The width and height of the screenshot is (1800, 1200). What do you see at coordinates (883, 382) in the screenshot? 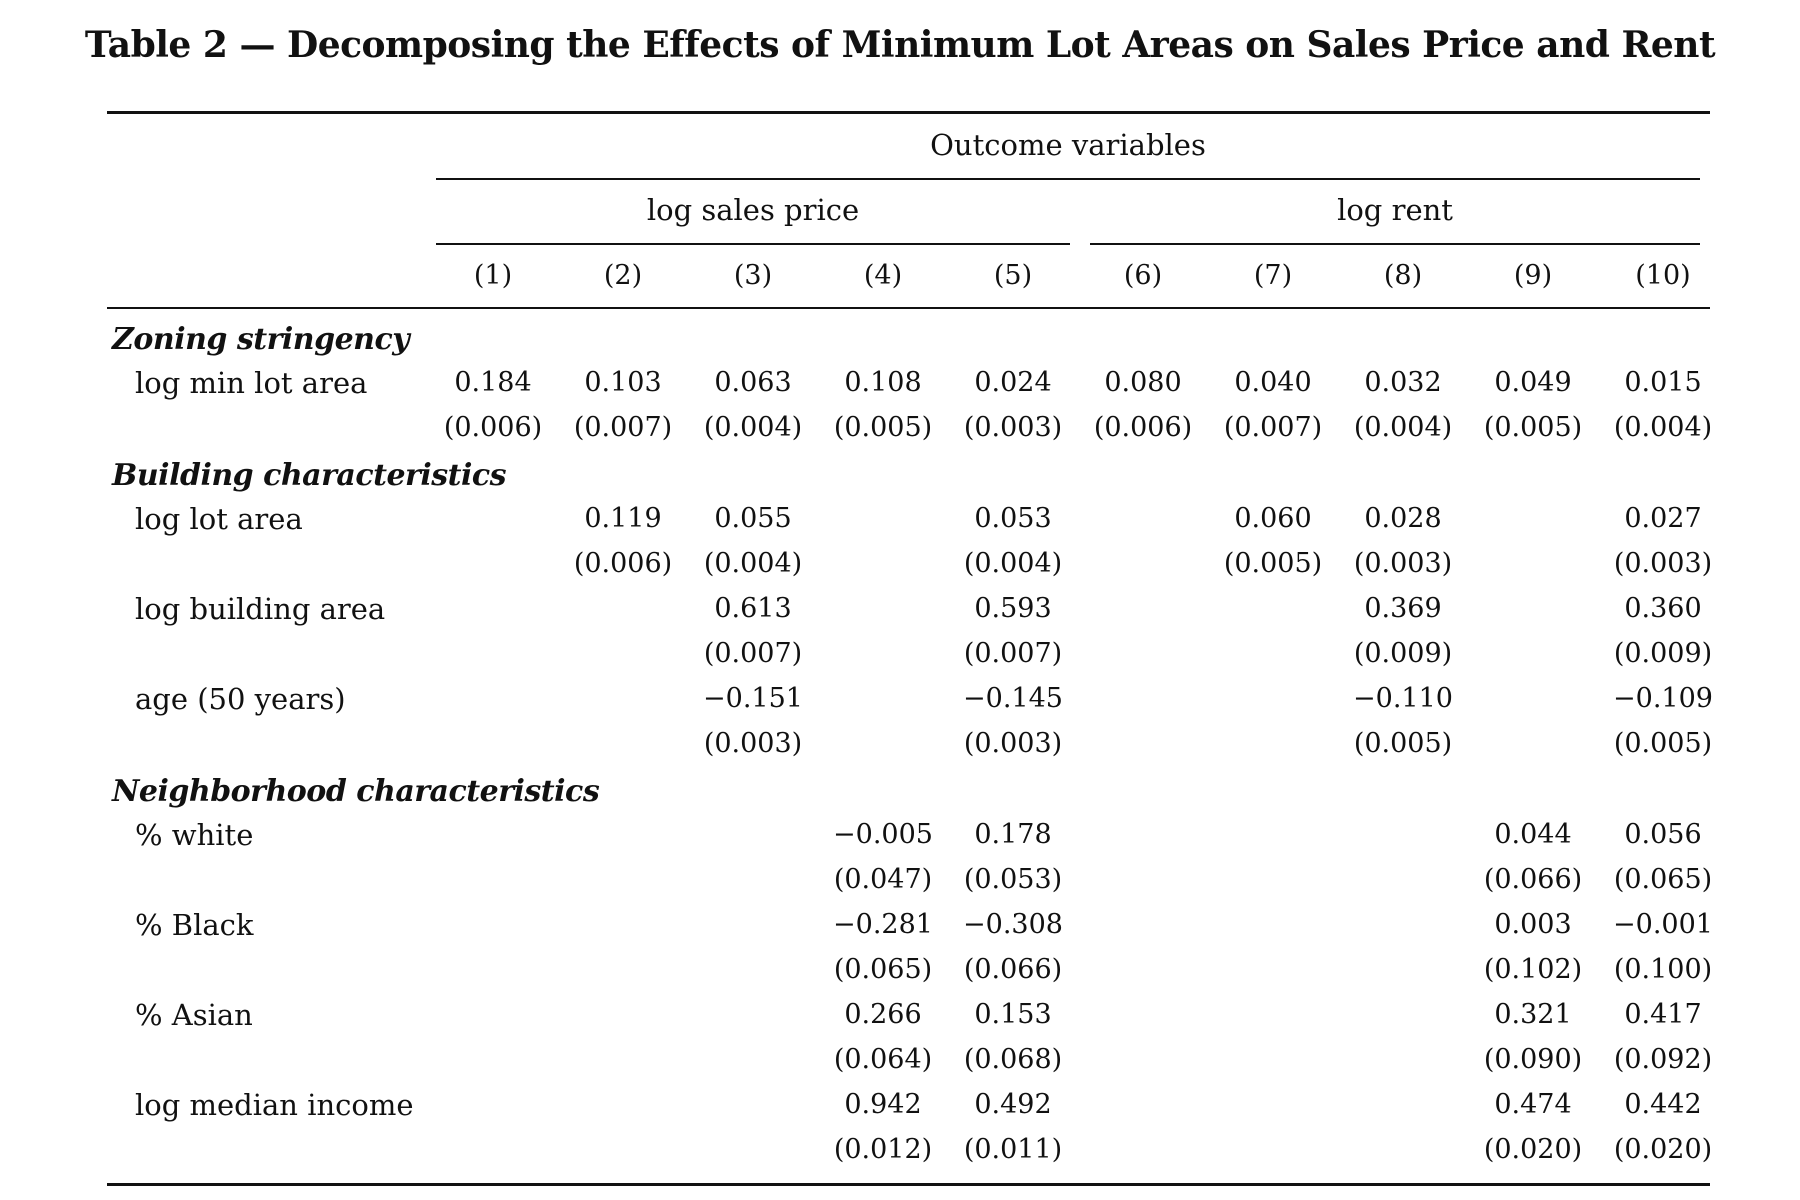
I see `coefficient-cell: 0.108` at bounding box center [883, 382].